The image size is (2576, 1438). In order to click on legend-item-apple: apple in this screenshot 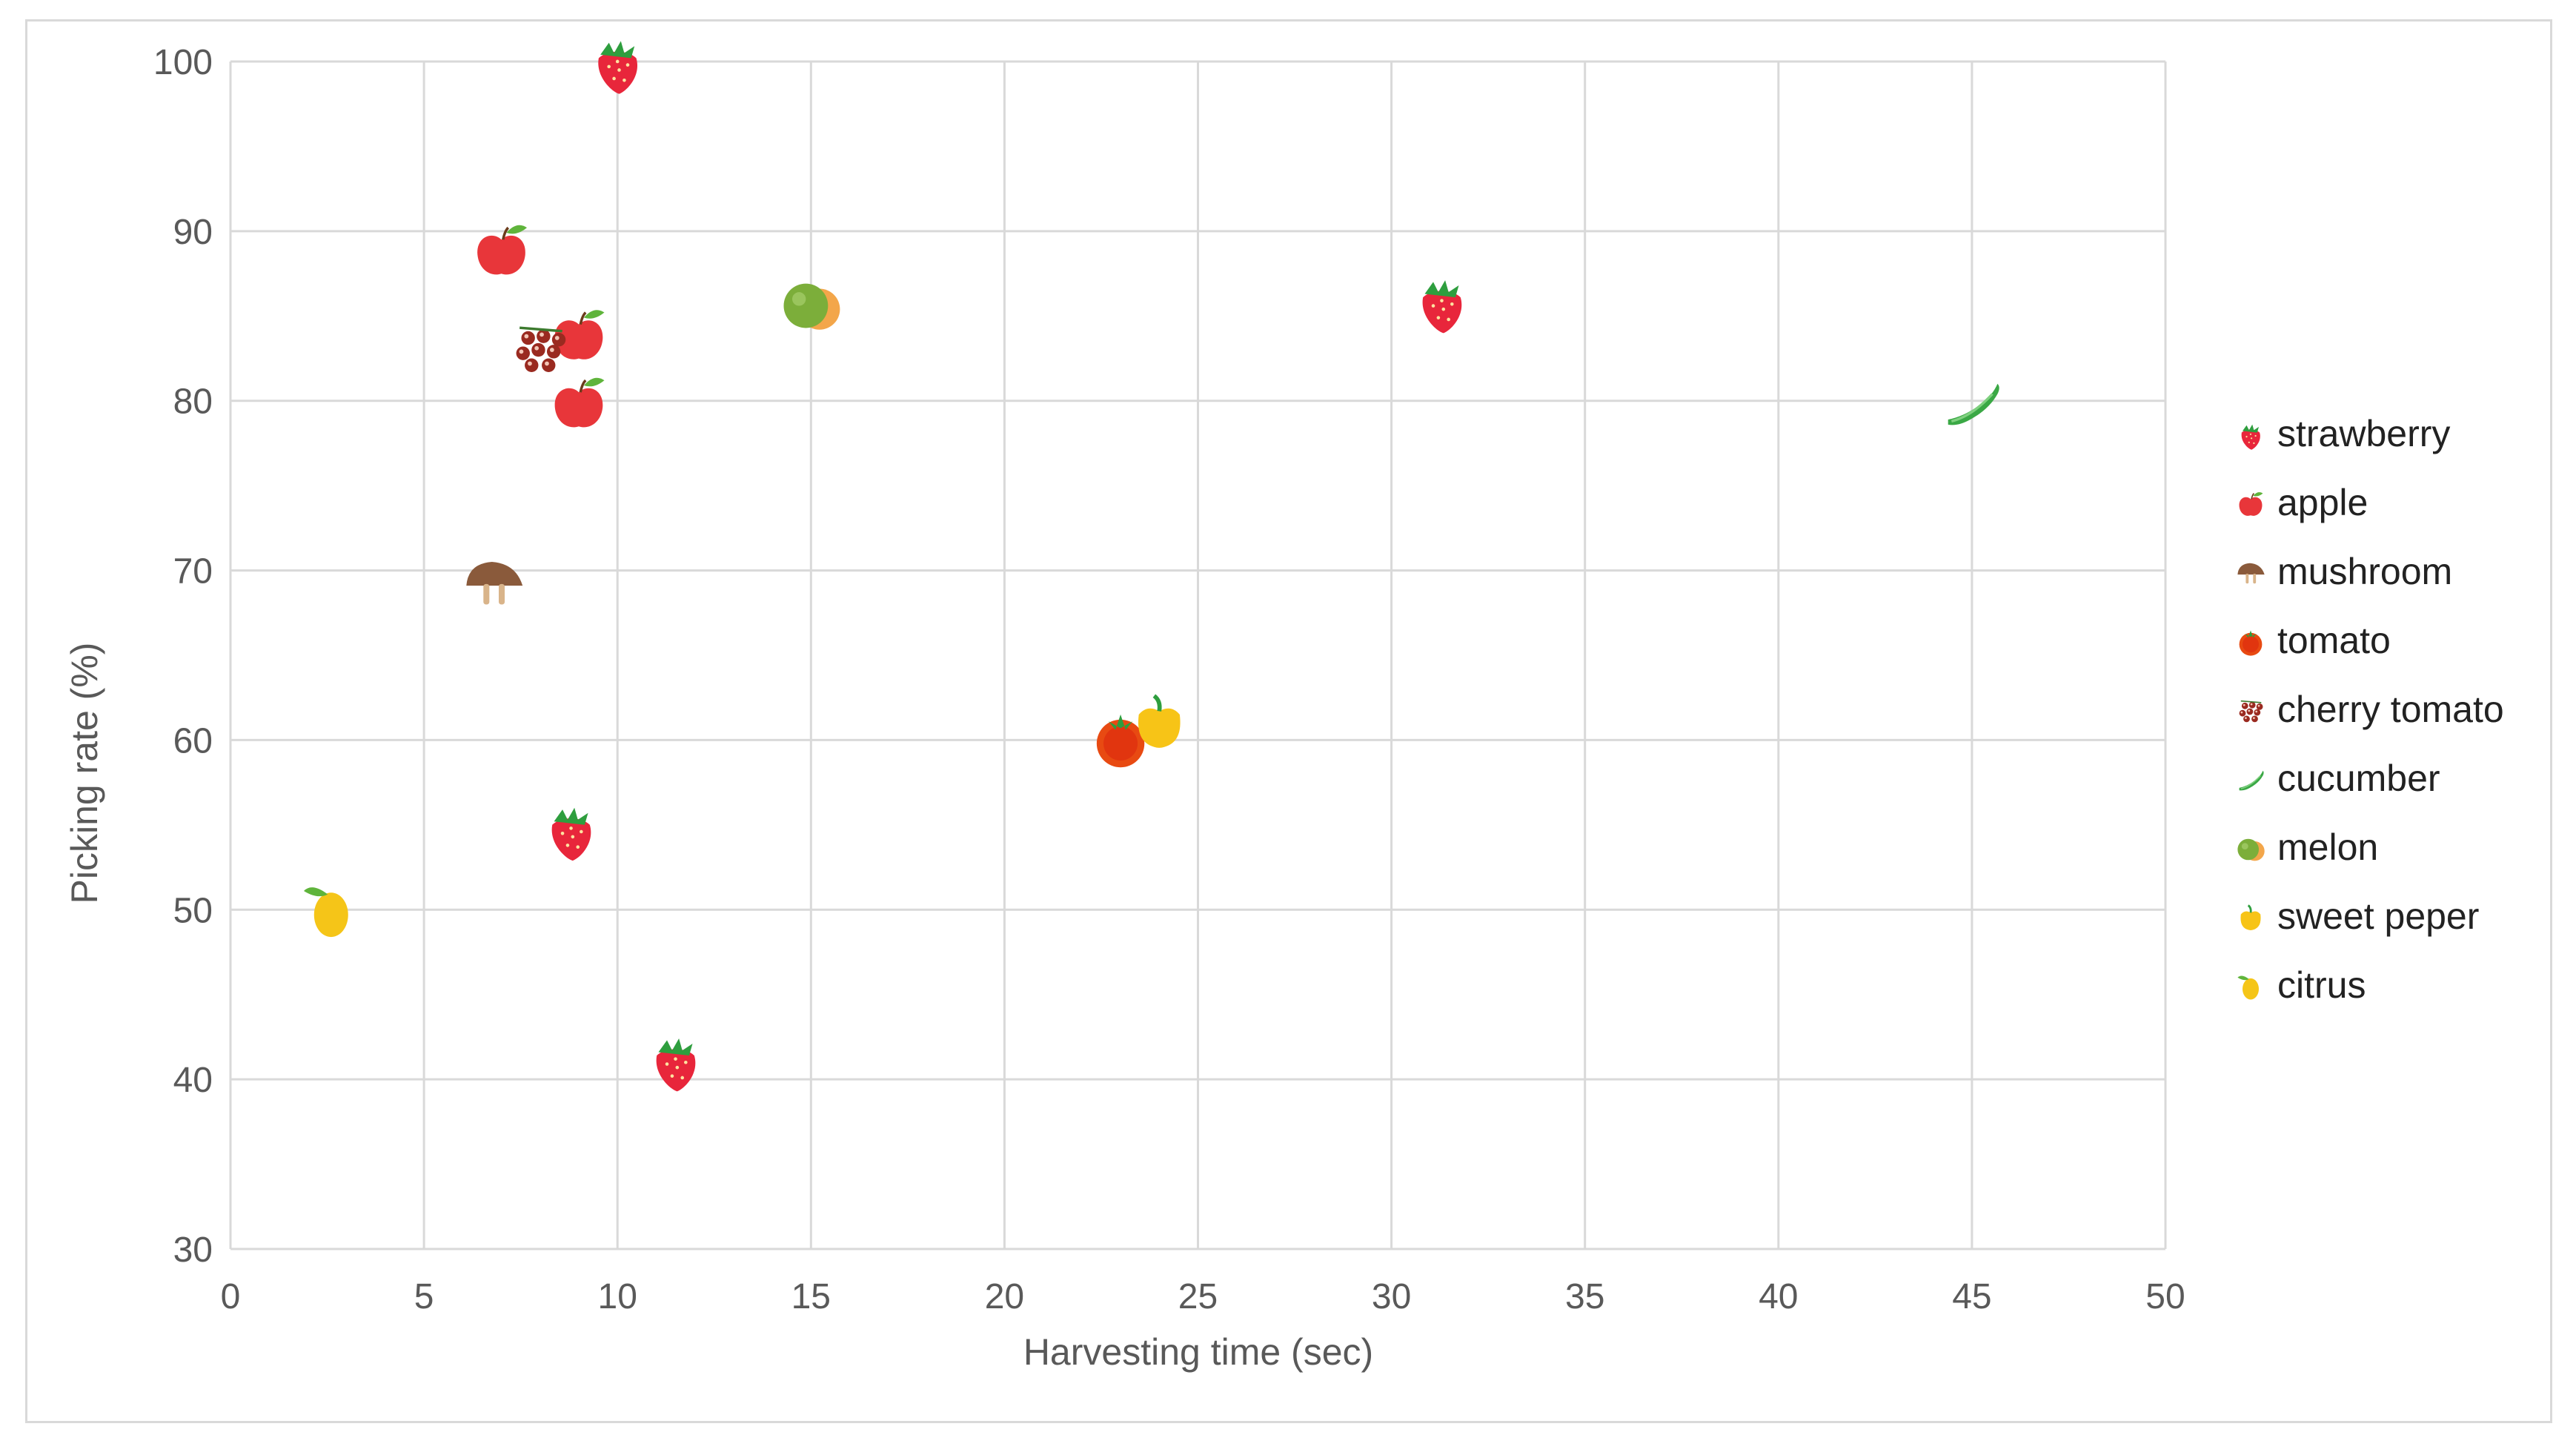, I will do `click(2303, 503)`.